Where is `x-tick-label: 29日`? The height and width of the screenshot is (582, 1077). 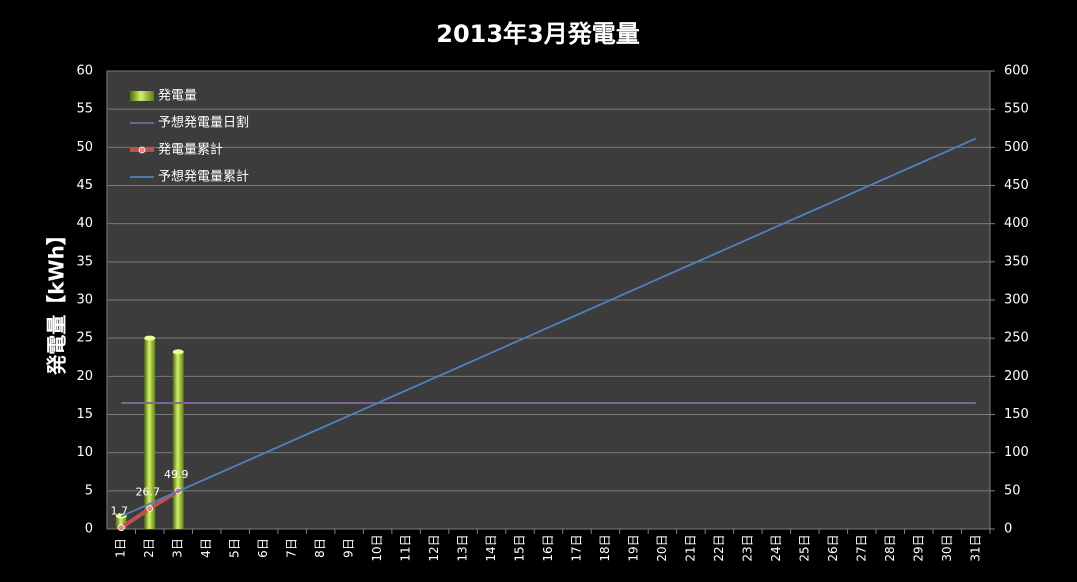
x-tick-label: 29日 is located at coordinates (918, 547).